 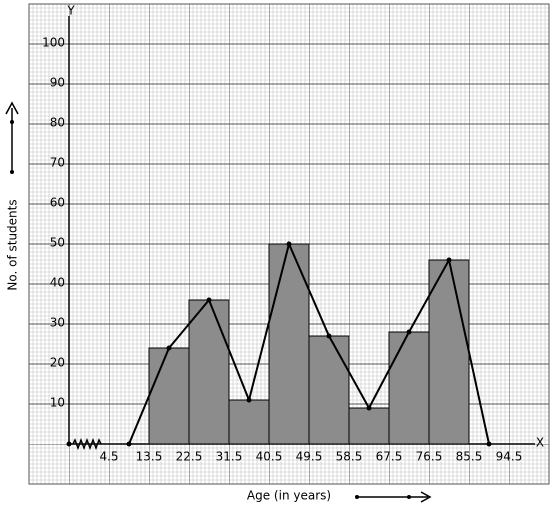 What do you see at coordinates (429, 457) in the screenshot?
I see `x-tick-label: 76.5` at bounding box center [429, 457].